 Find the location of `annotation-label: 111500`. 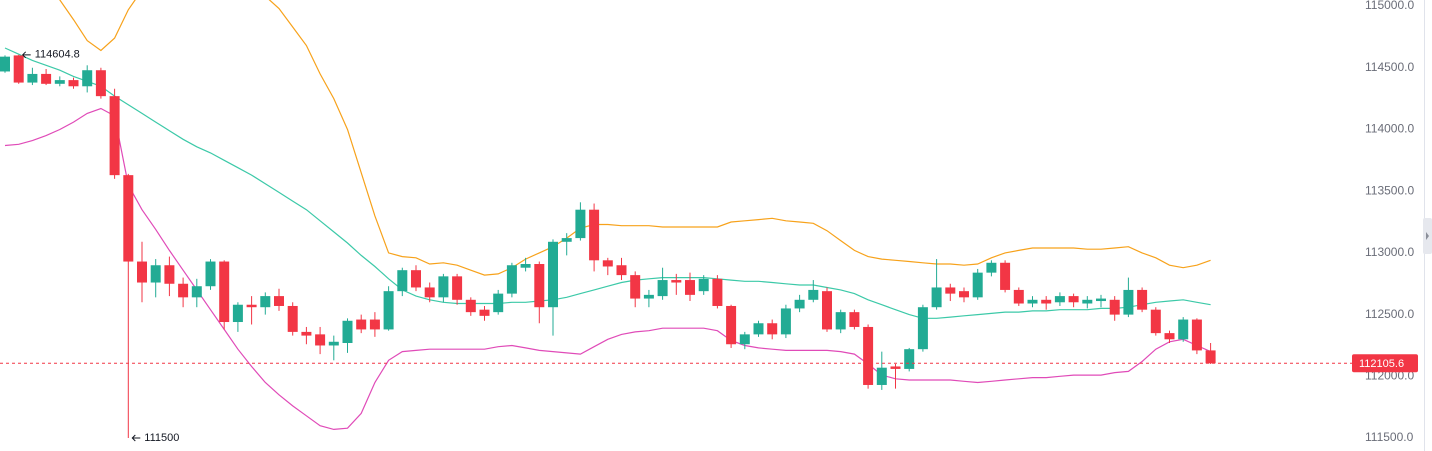

annotation-label: 111500 is located at coordinates (161, 438).